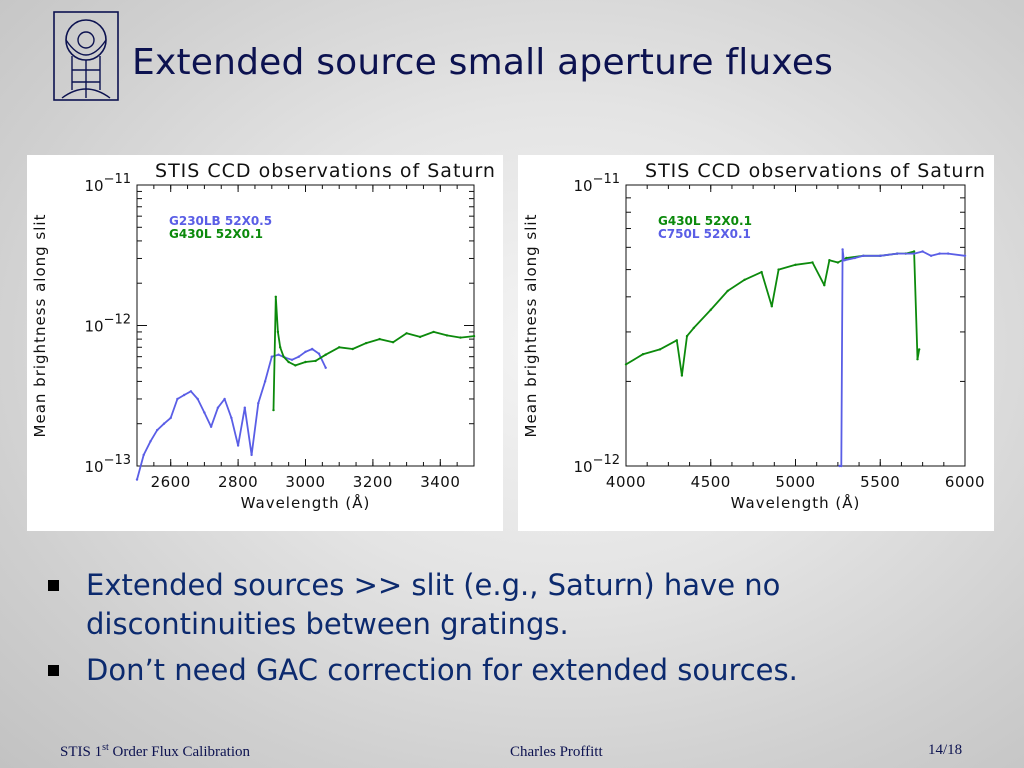 The height and width of the screenshot is (768, 1024). What do you see at coordinates (704, 234) in the screenshot?
I see `legend-entry: C750L 52X0.1` at bounding box center [704, 234].